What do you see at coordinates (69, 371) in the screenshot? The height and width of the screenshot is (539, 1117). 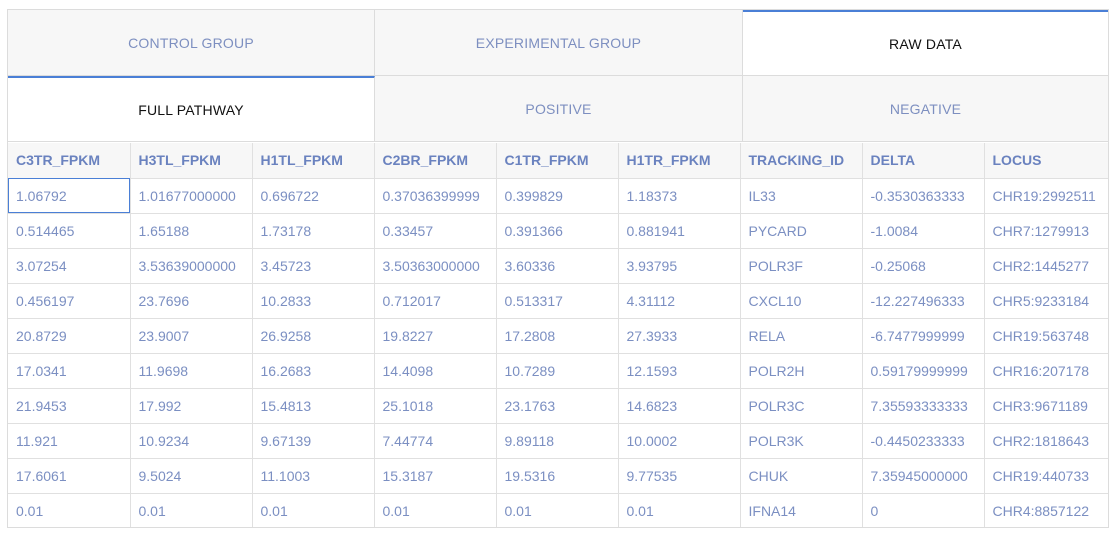 I see `table-cell: 17.0341` at bounding box center [69, 371].